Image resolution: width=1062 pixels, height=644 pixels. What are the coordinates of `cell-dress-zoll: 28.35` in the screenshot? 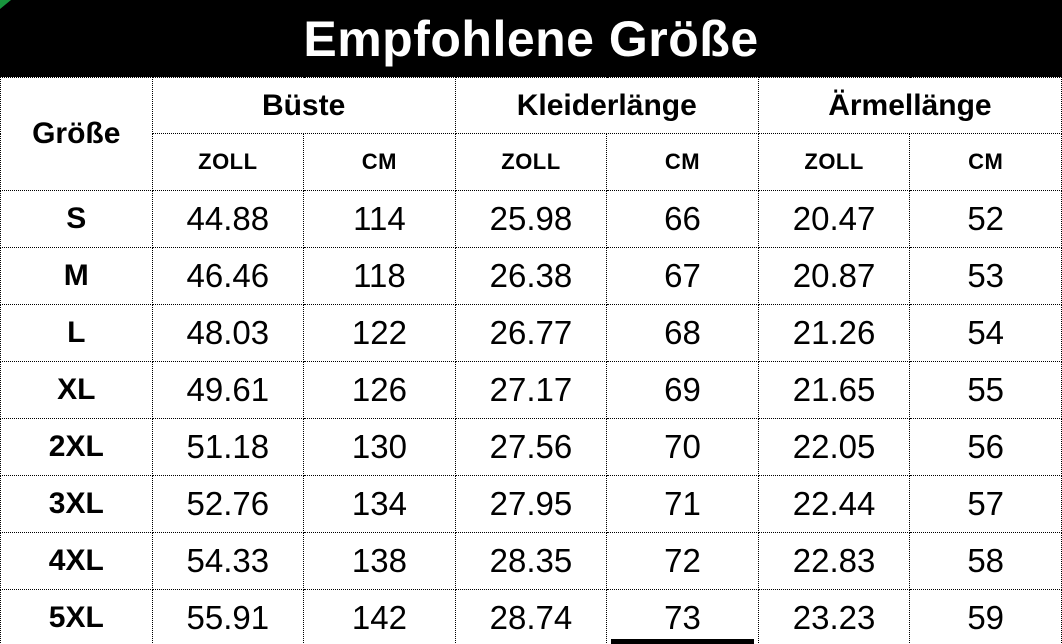 It's located at (531, 561).